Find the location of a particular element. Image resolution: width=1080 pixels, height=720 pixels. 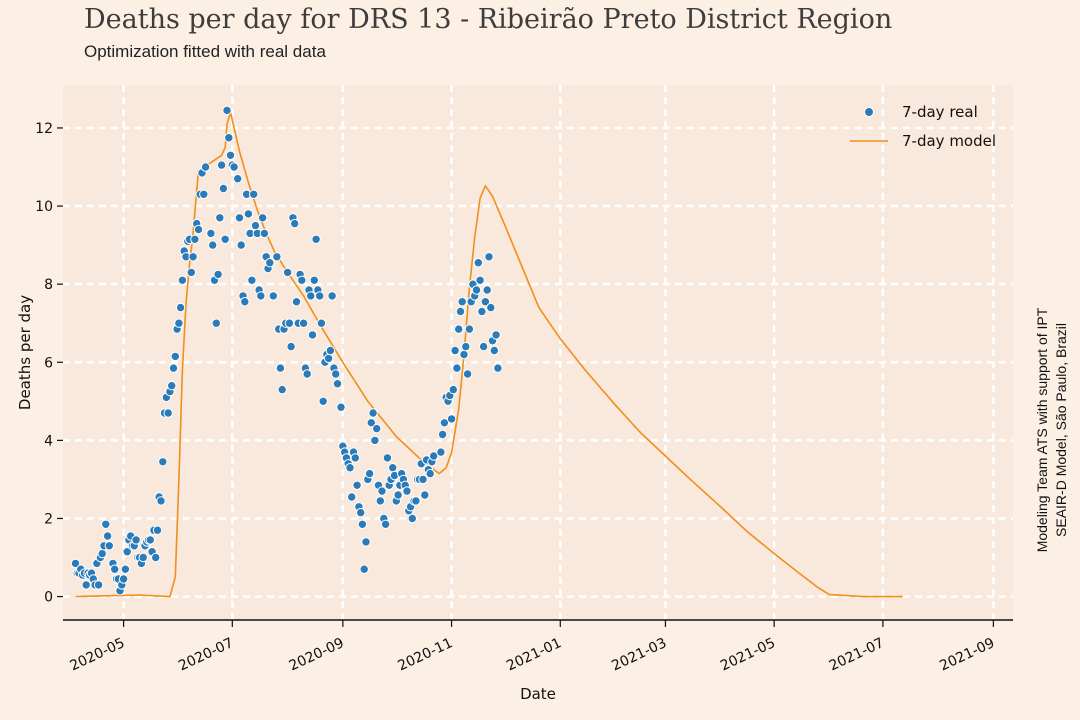

x-tick-label: 2020-11 is located at coordinates (425, 654).